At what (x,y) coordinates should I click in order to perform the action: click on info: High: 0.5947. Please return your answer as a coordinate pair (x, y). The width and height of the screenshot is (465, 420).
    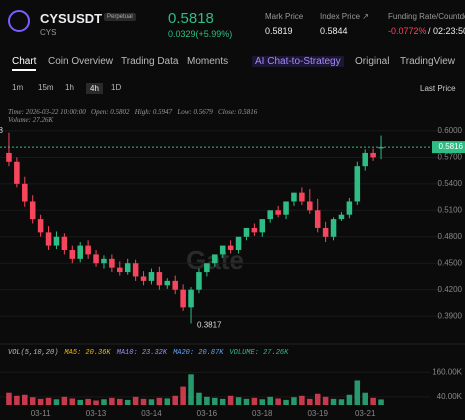
    Looking at the image, I should click on (153, 112).